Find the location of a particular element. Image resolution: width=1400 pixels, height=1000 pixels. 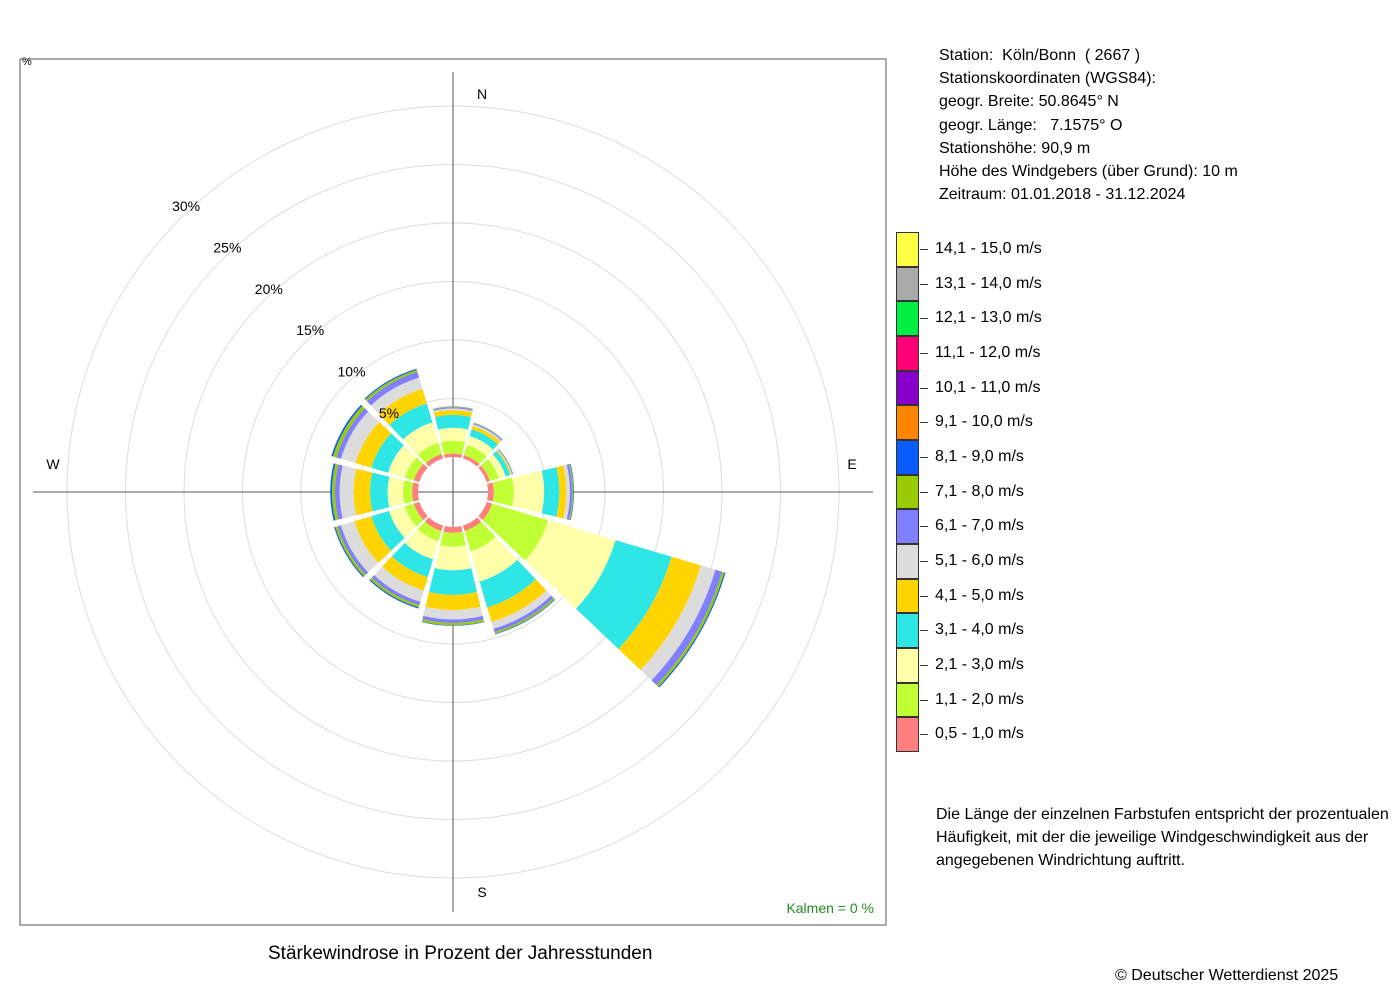

compass-label-e: E is located at coordinates (851, 464).